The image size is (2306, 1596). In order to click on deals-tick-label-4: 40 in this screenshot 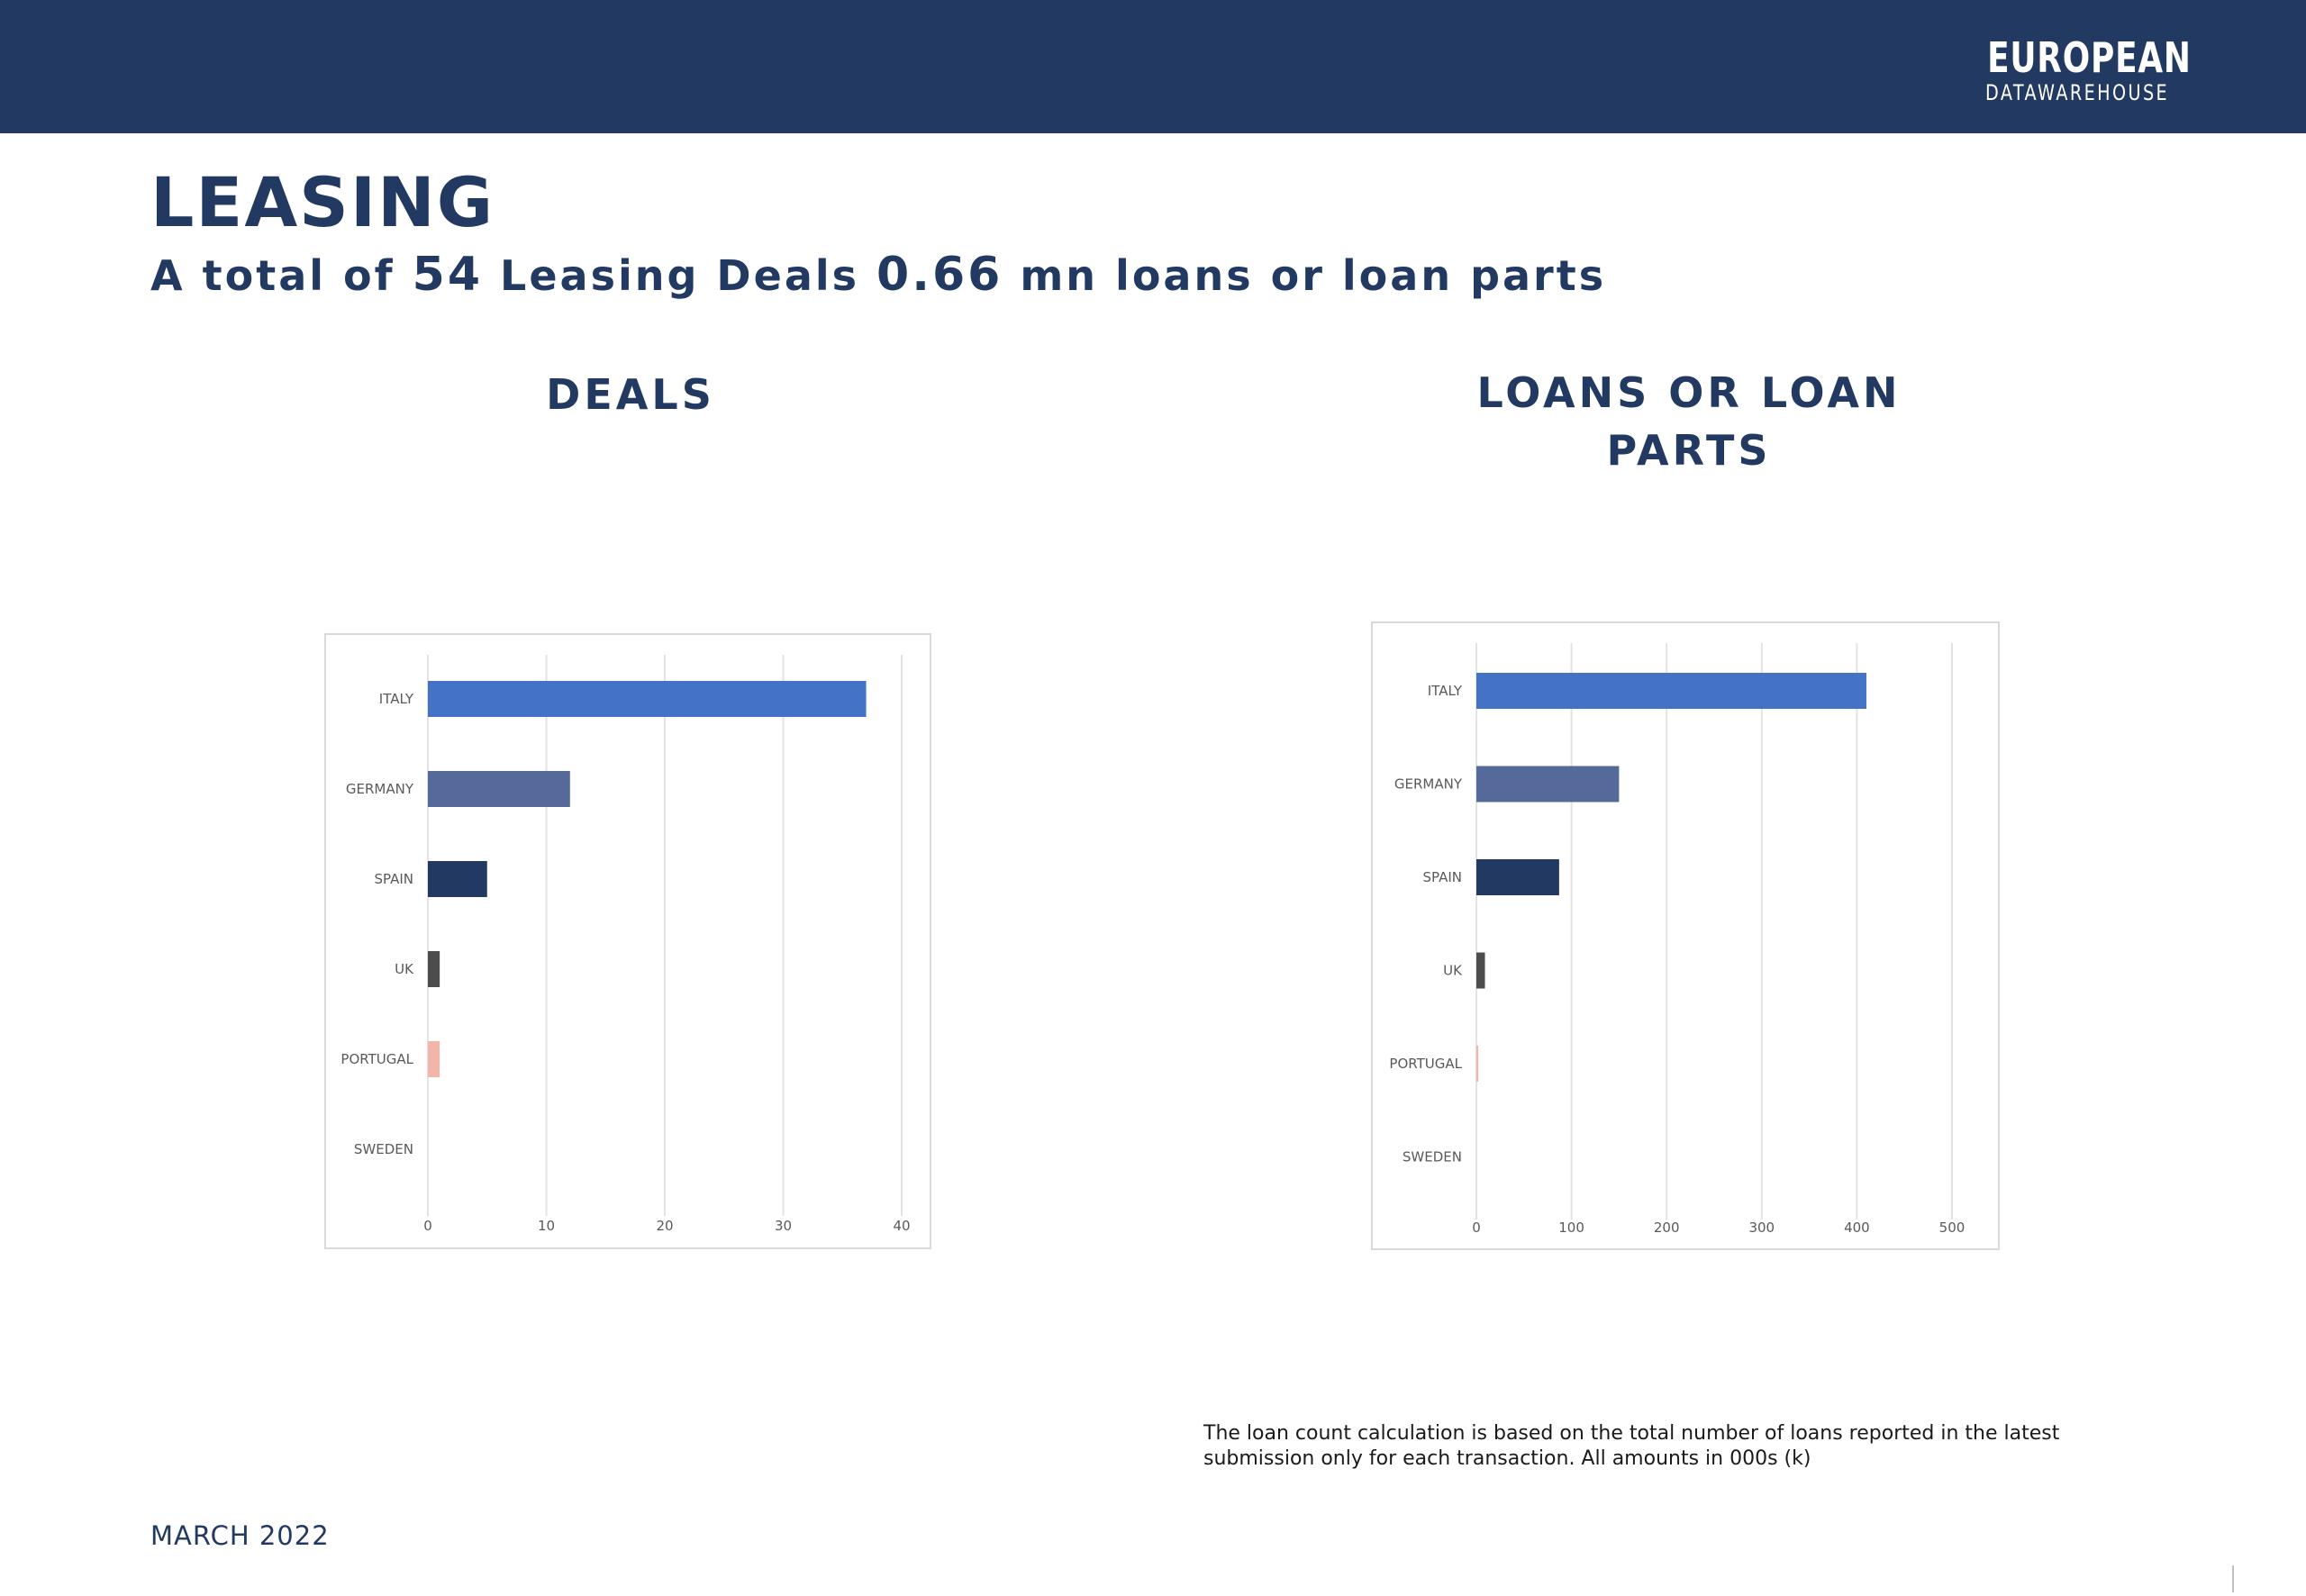, I will do `click(901, 1226)`.